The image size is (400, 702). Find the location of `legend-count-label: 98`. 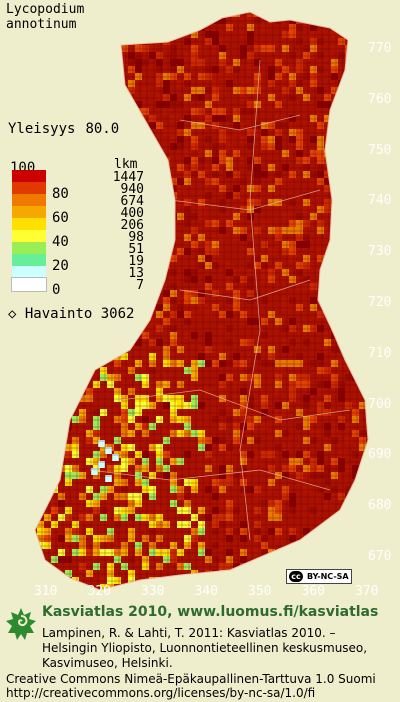

legend-count-label: 98 is located at coordinates (136, 237).